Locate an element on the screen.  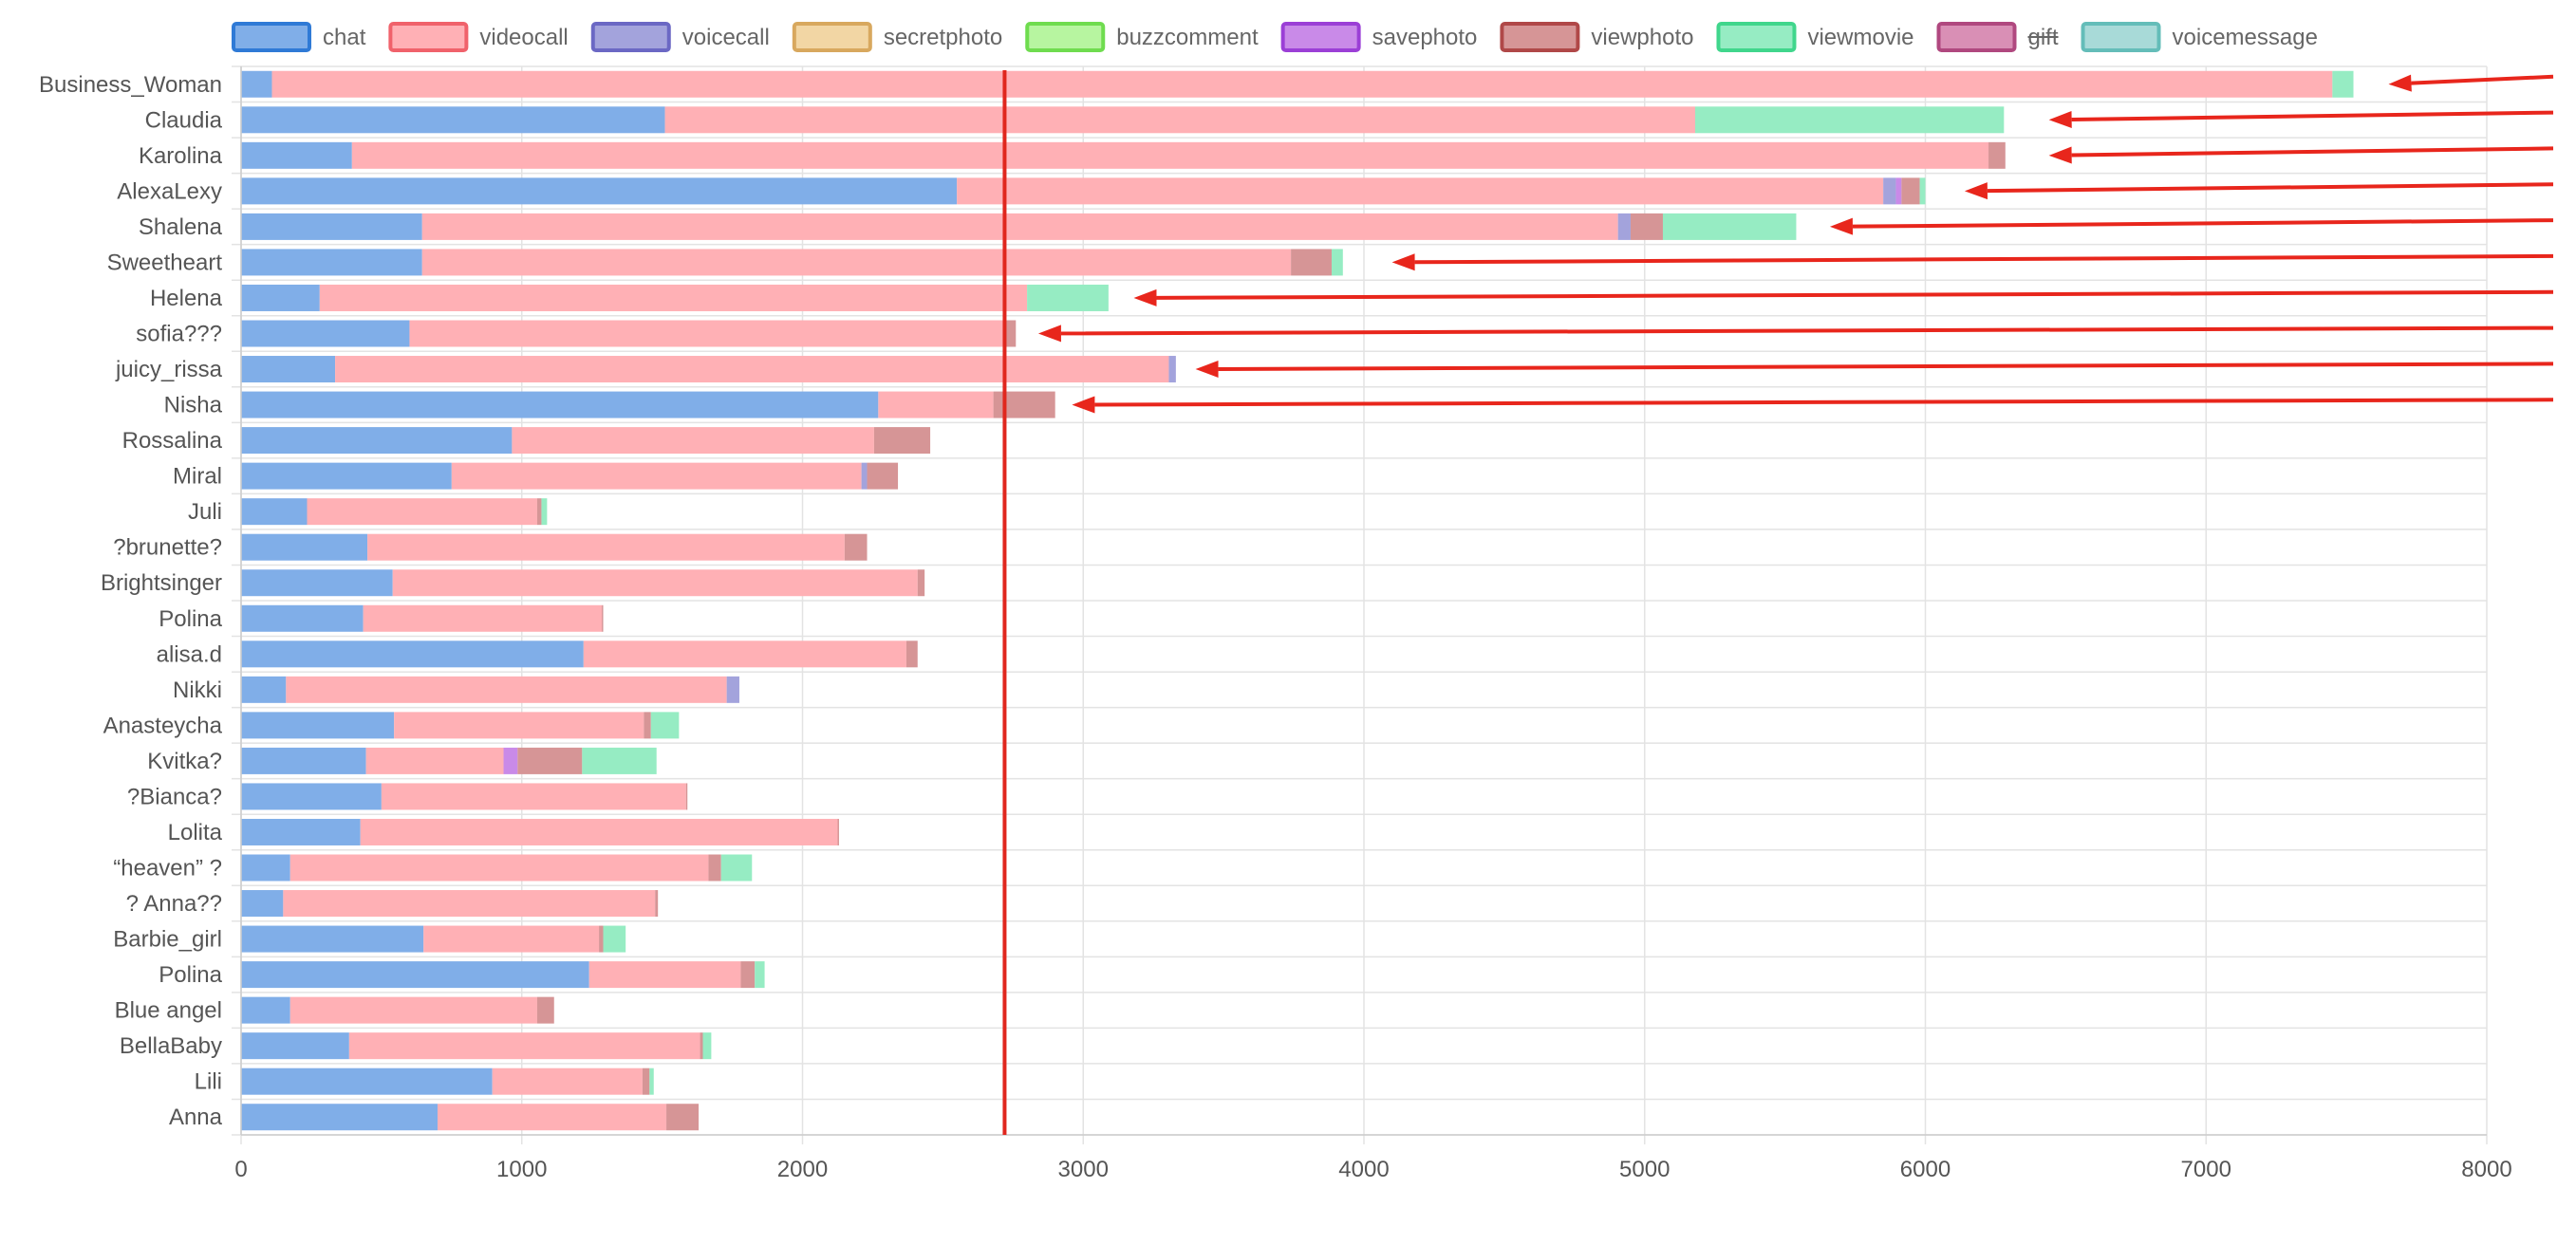
legend-label-viewmovie: viewmovie is located at coordinates (1860, 37).